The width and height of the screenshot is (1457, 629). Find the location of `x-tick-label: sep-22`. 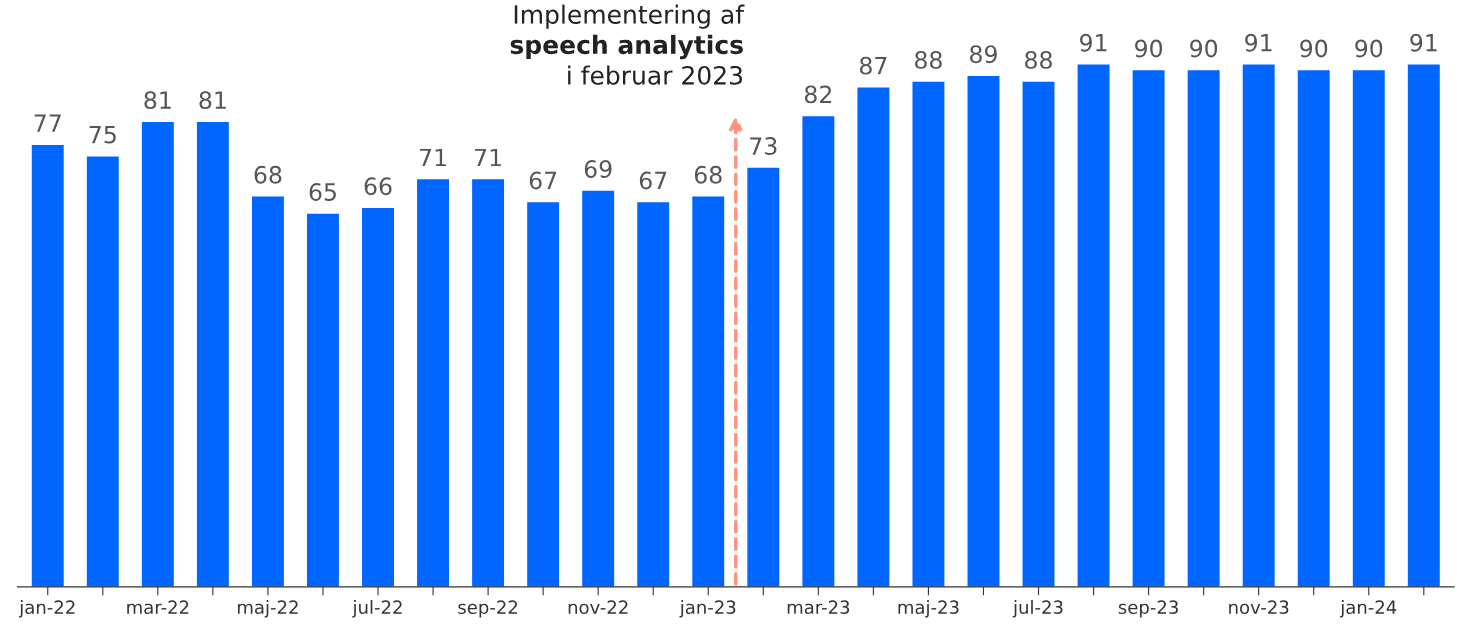

x-tick-label: sep-22 is located at coordinates (488, 609).